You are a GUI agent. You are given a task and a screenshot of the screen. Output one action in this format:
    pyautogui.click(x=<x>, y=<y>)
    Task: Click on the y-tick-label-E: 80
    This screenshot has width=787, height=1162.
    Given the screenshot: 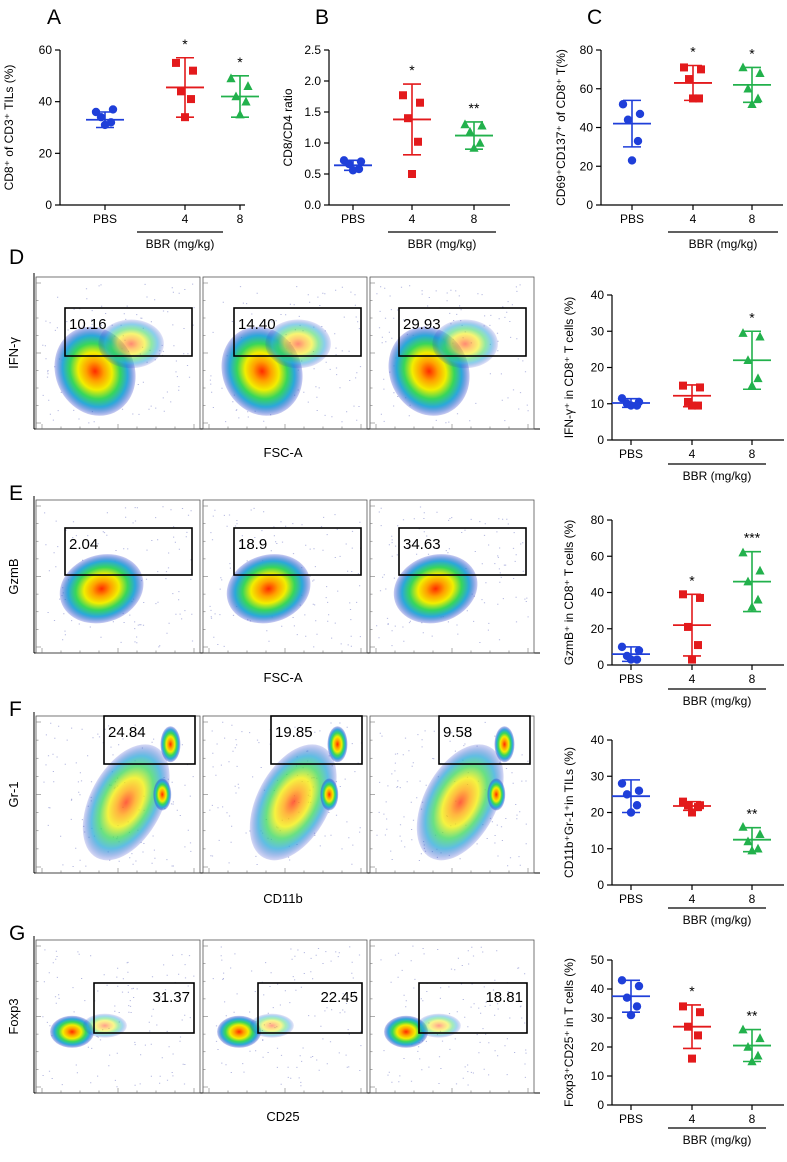 What is the action you would take?
    pyautogui.click(x=598, y=520)
    